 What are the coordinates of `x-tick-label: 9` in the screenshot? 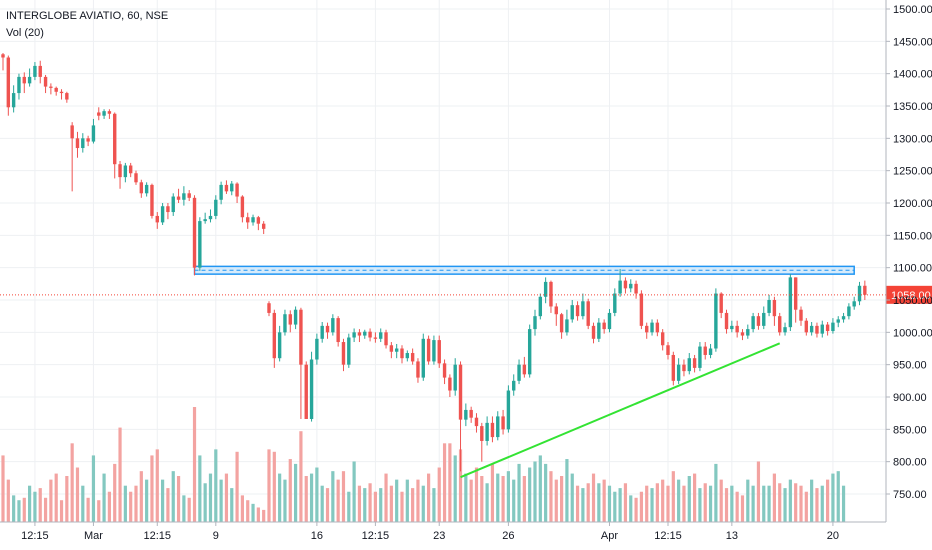 It's located at (216, 536).